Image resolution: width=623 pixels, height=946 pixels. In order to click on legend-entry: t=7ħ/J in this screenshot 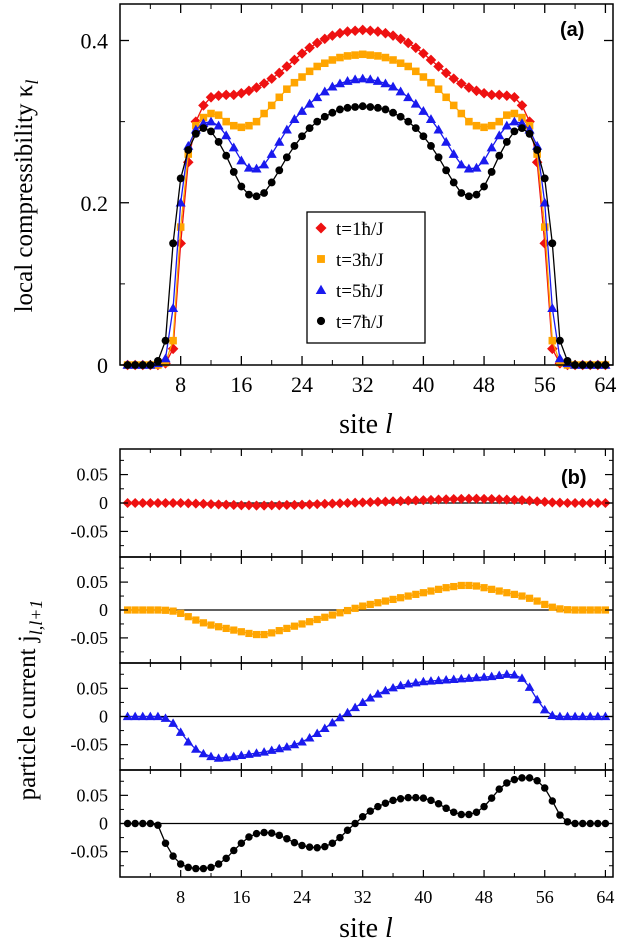, I will do `click(350, 322)`.